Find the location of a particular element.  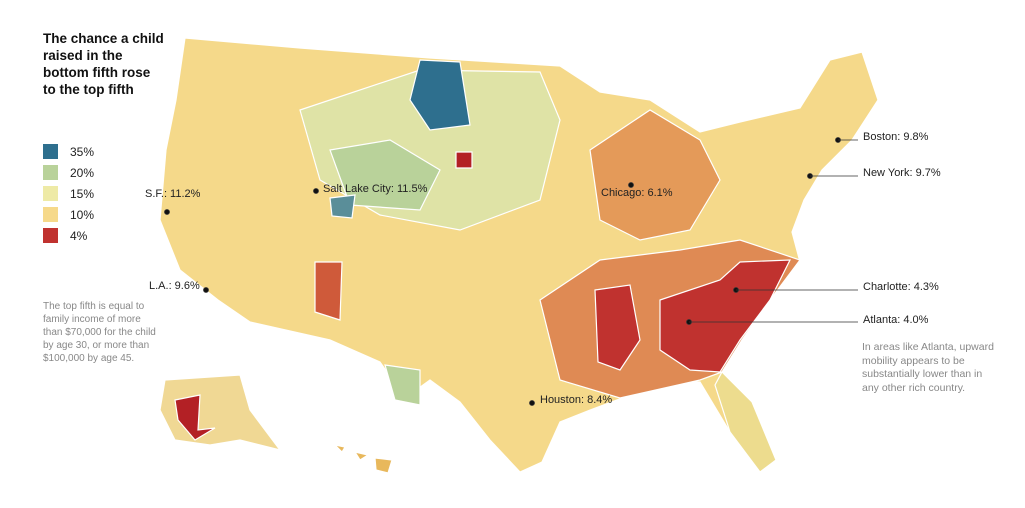

legend-label: 20% is located at coordinates (82, 172).